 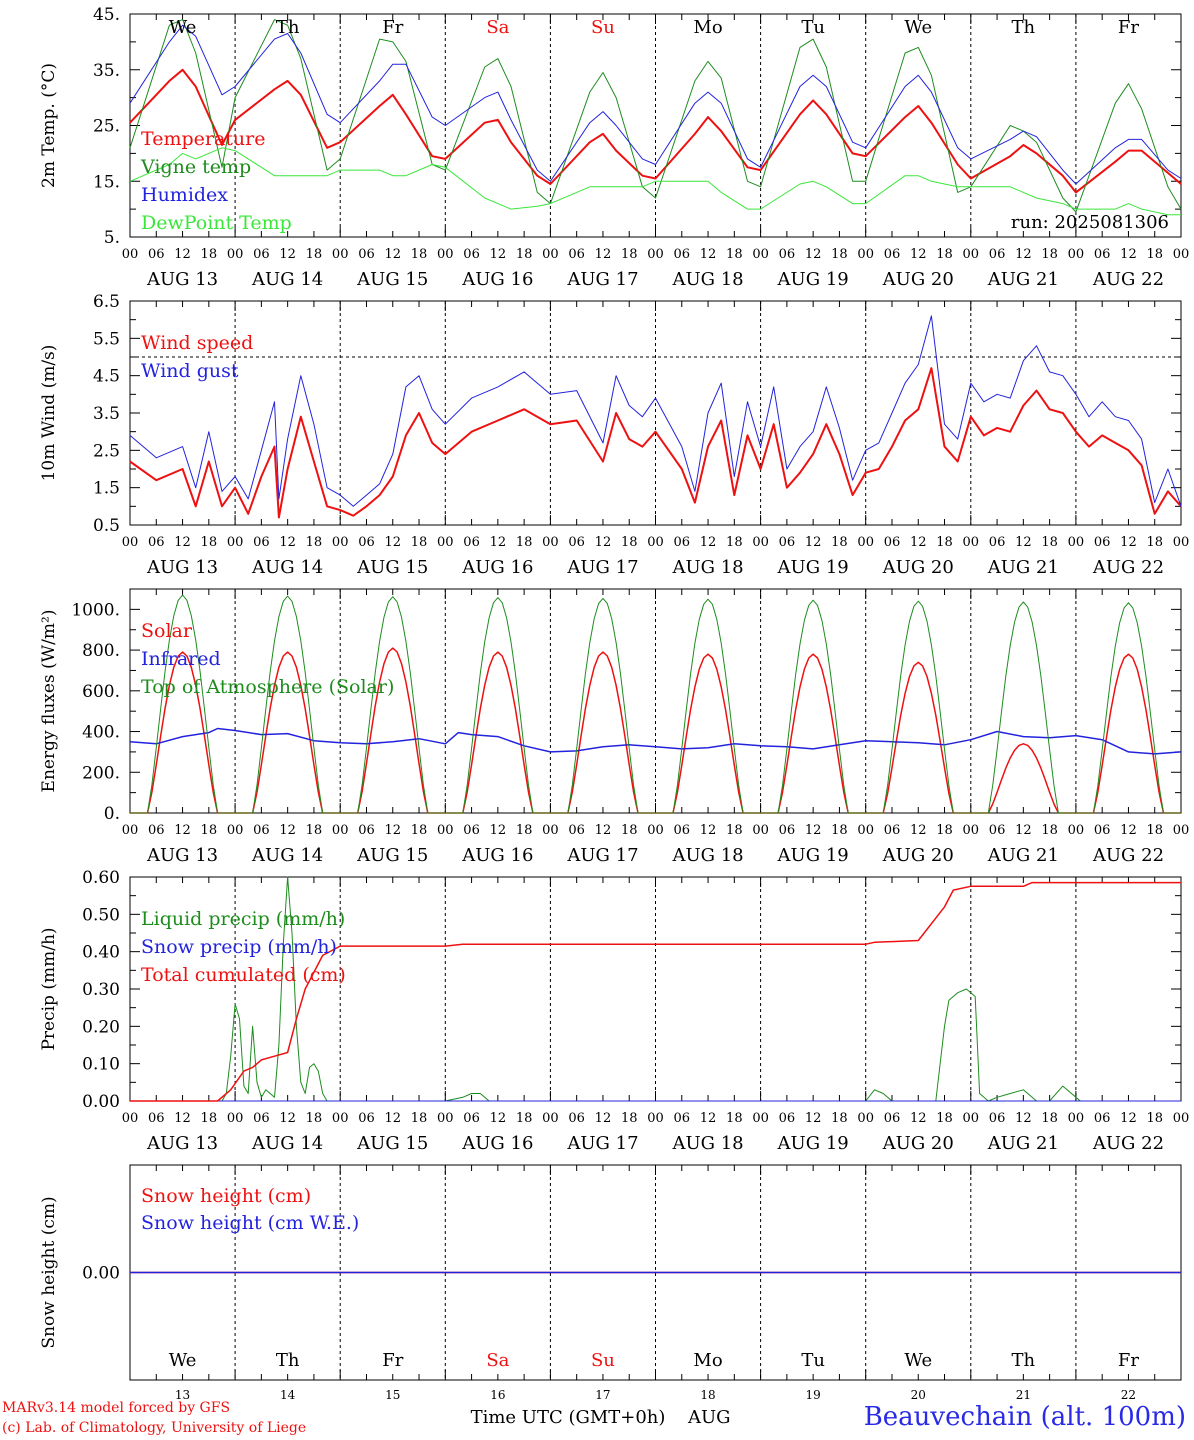 What do you see at coordinates (216, 223) in the screenshot?
I see `legend-entry: DewPoint Temp` at bounding box center [216, 223].